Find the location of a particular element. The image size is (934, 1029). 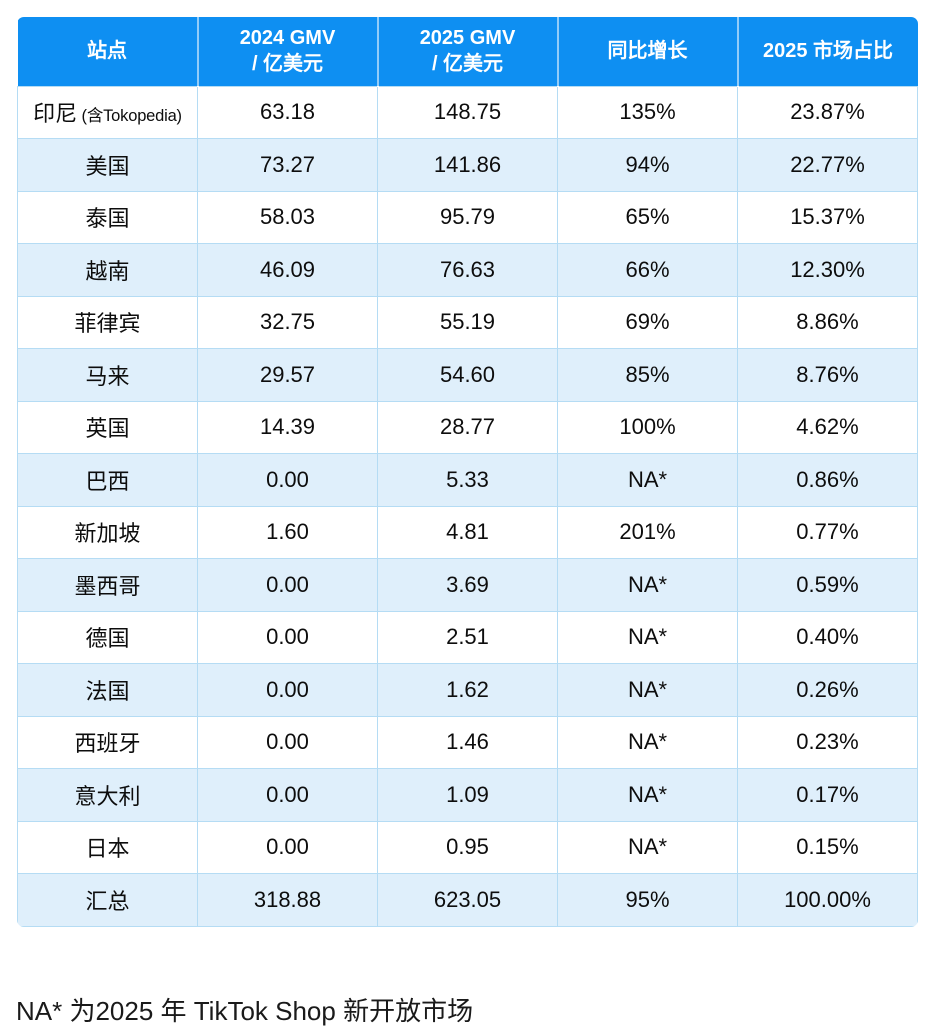

yoy-growth-cell: 66% is located at coordinates (647, 270).